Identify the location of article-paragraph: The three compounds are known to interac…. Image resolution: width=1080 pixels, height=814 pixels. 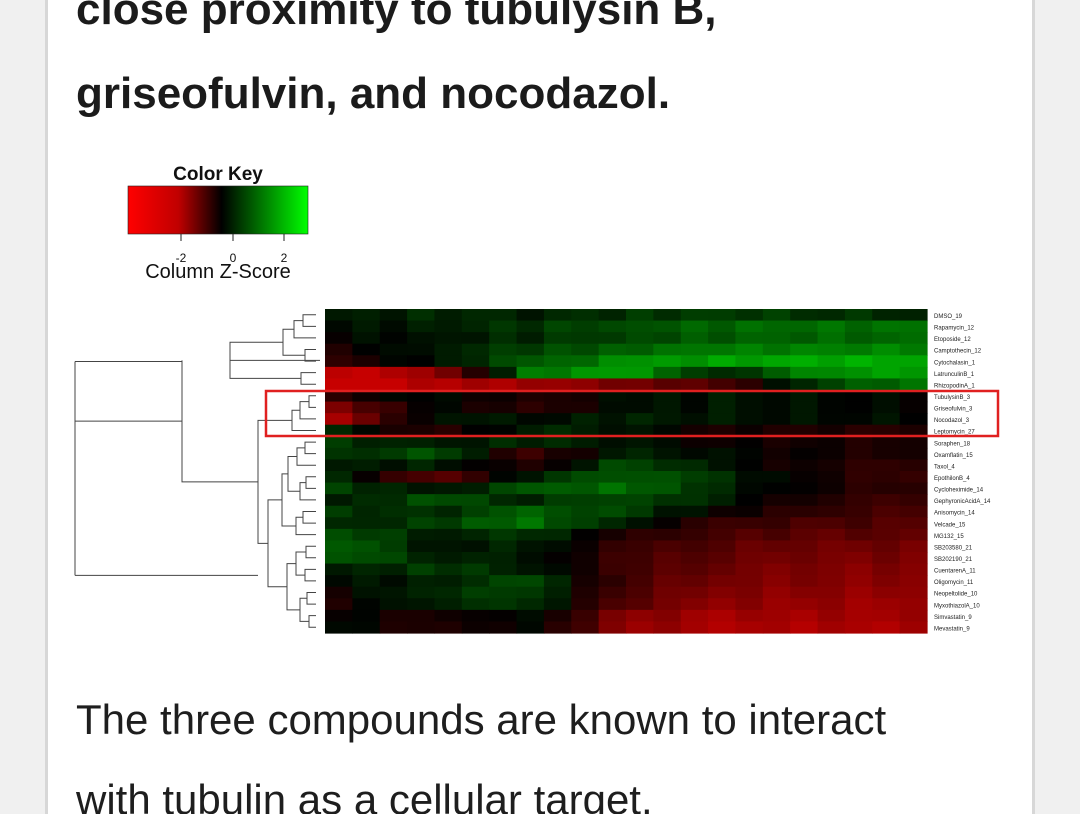
(541, 747).